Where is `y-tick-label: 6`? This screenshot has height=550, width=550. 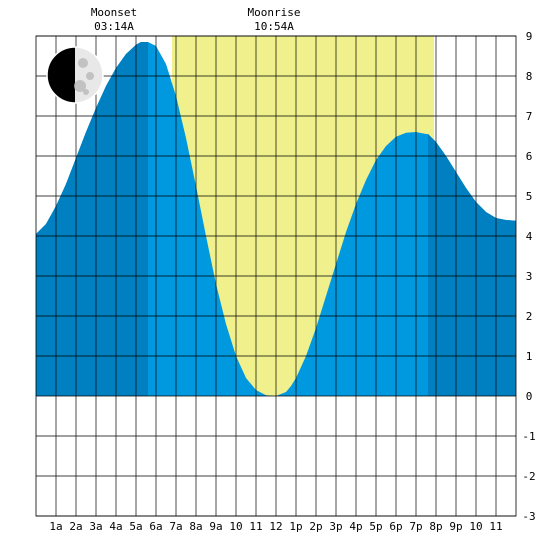
y-tick-label: 6 is located at coordinates (529, 156).